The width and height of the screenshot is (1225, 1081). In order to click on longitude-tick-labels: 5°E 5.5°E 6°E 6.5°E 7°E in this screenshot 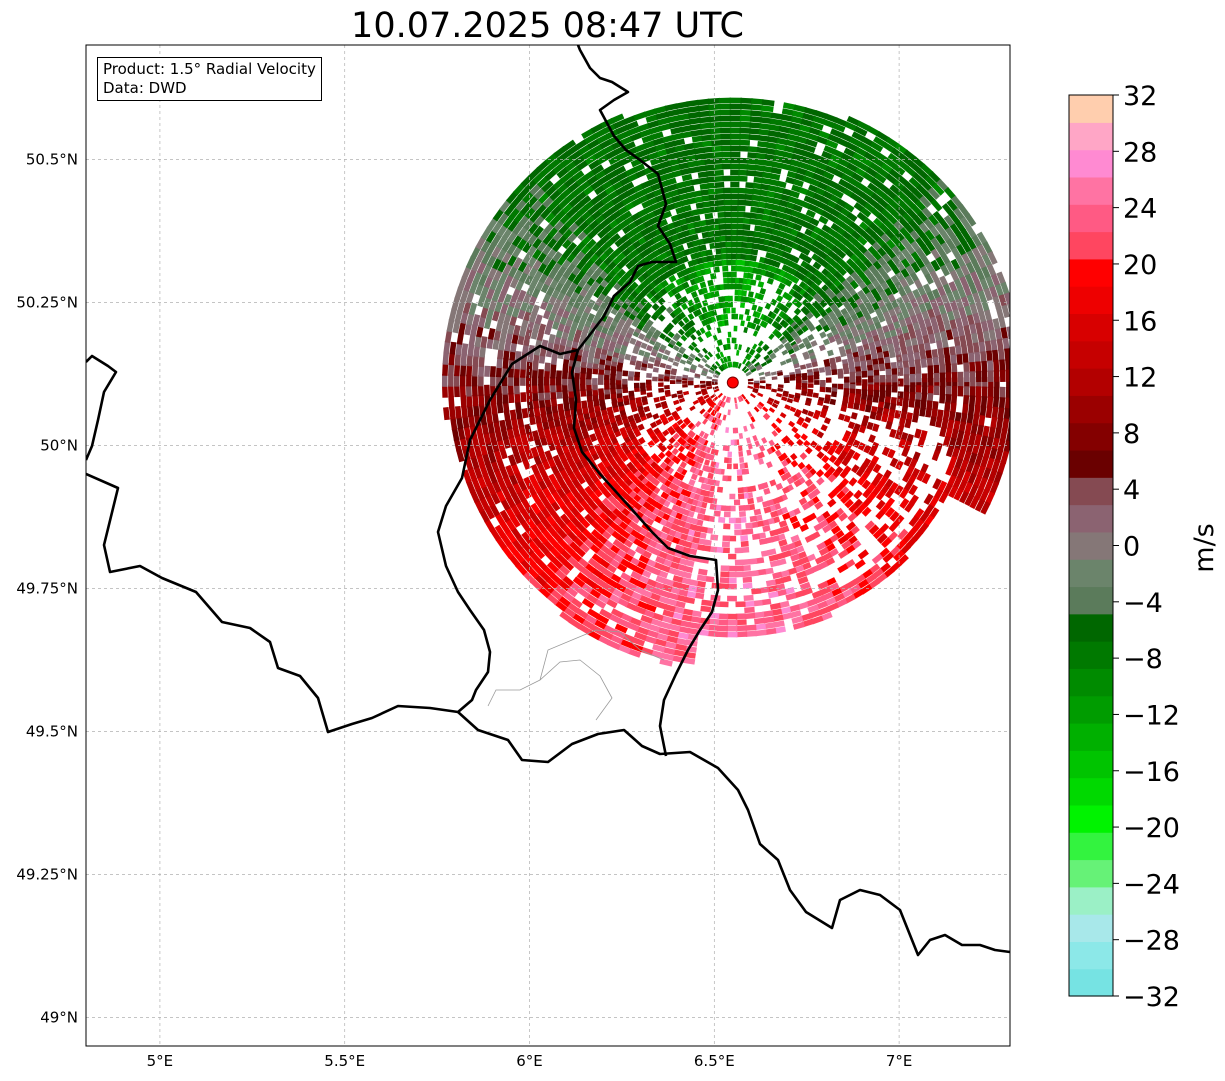, I will do `click(530, 1061)`.